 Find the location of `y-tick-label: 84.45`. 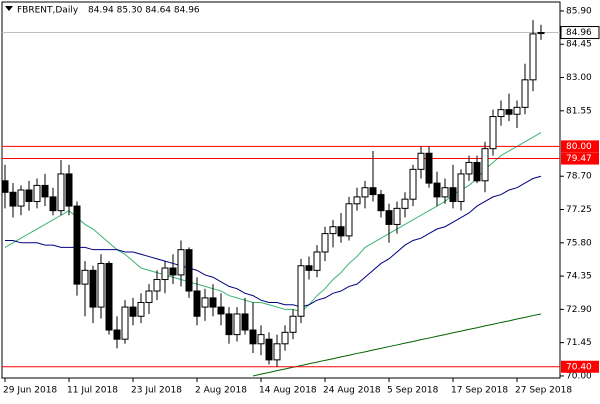

y-tick-label: 84.45 is located at coordinates (579, 45).